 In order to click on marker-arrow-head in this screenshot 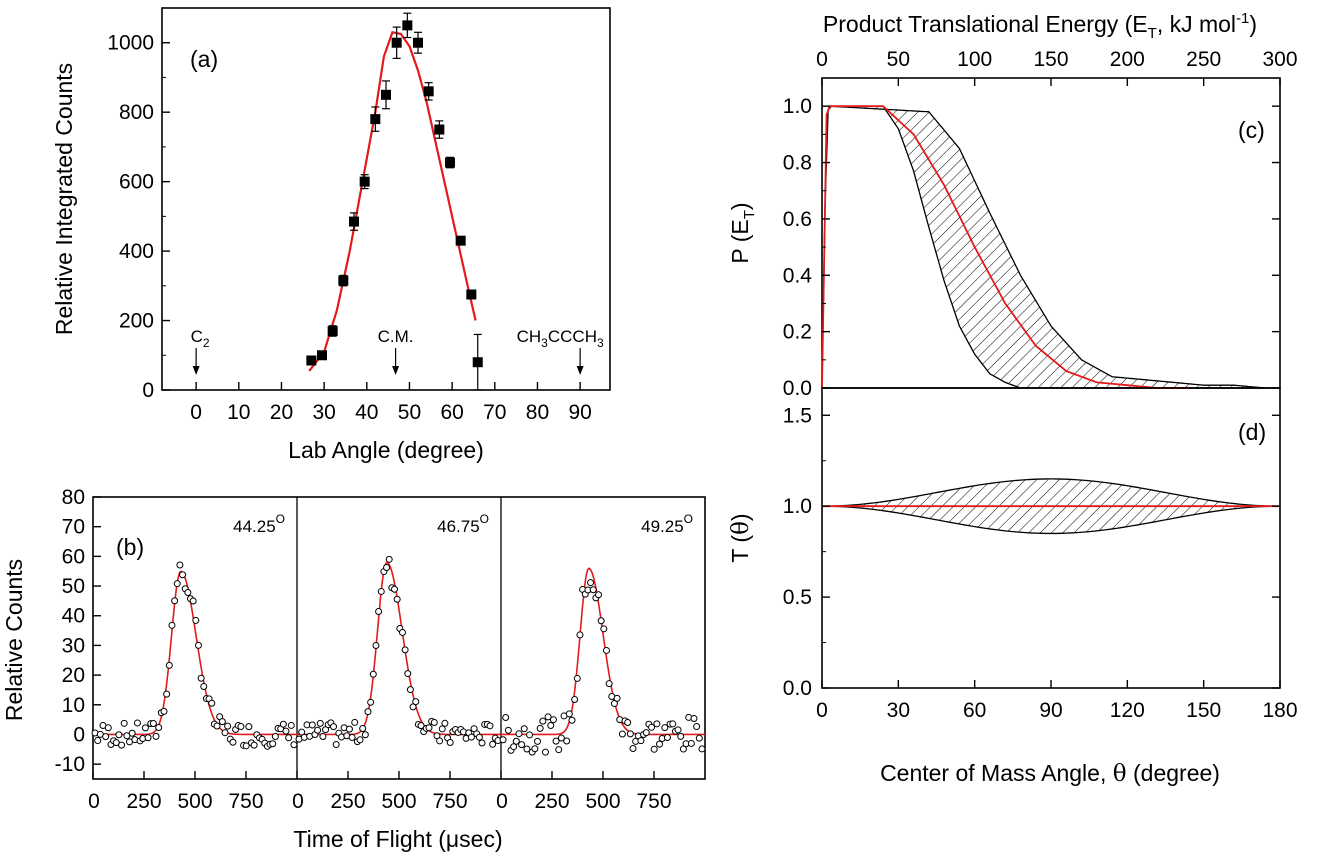, I will do `click(396, 370)`.